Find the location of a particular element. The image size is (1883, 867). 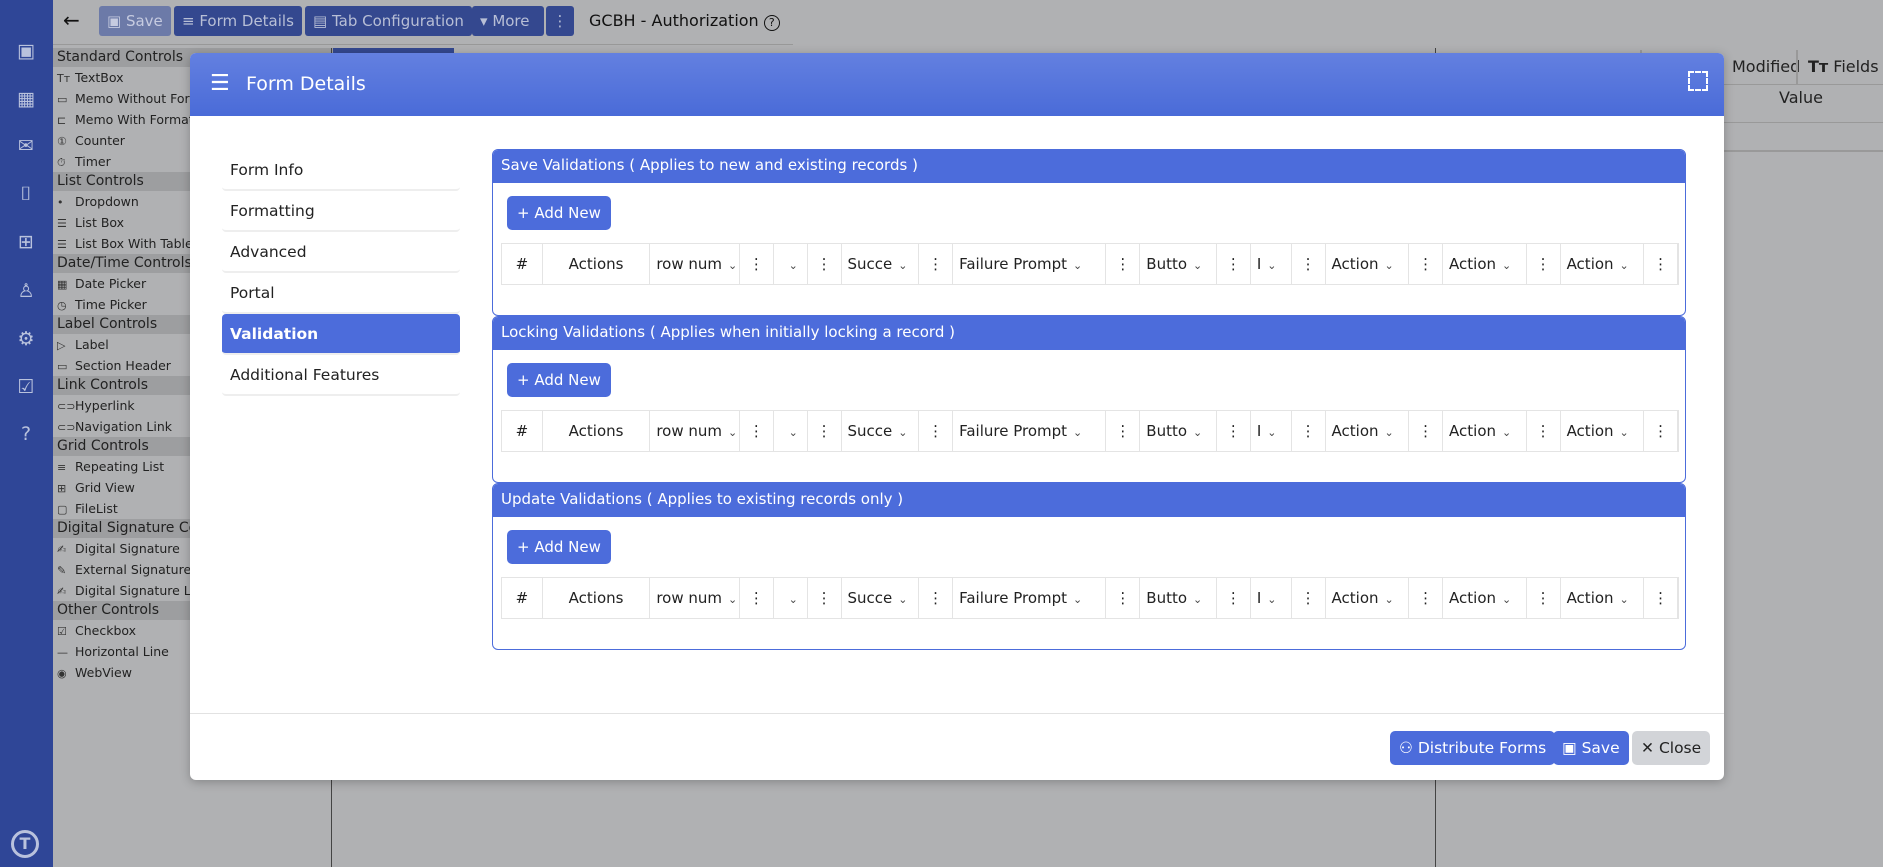

palette-item: ① Counter is located at coordinates (193, 140).